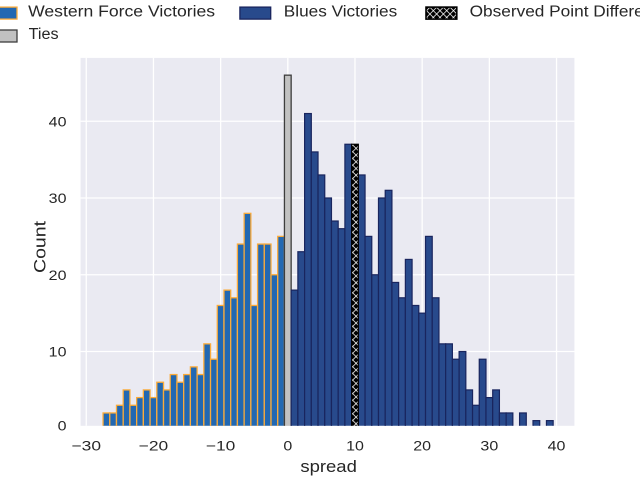 This screenshot has width=640, height=480. I want to click on svg-text: −30, so click(87, 446).